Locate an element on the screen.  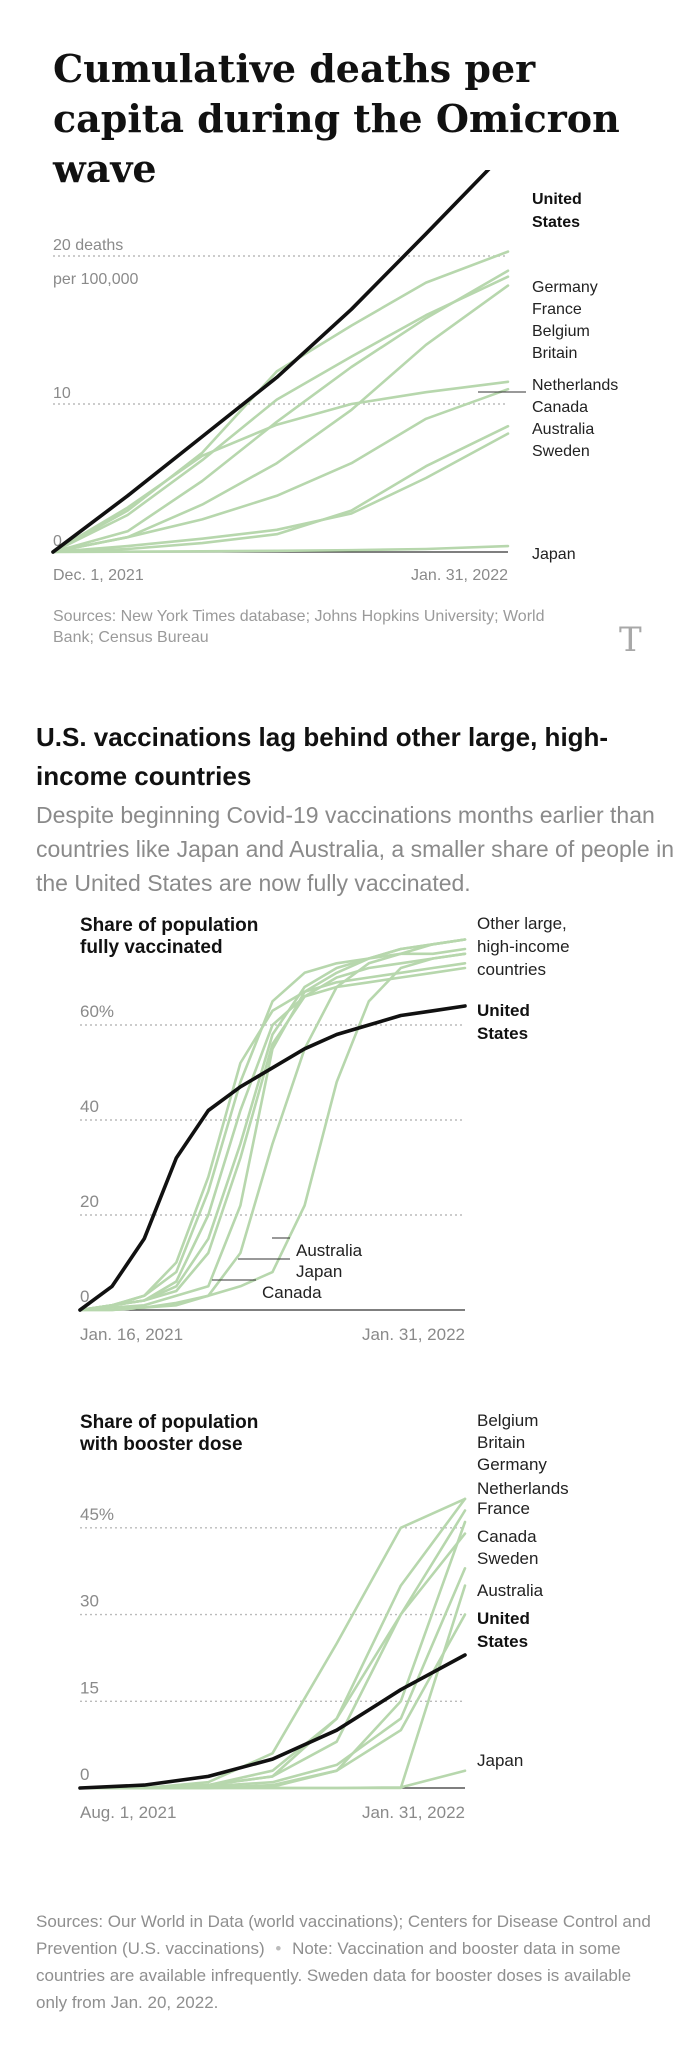
y-tick-label: 20 deaths is located at coordinates (88, 245).